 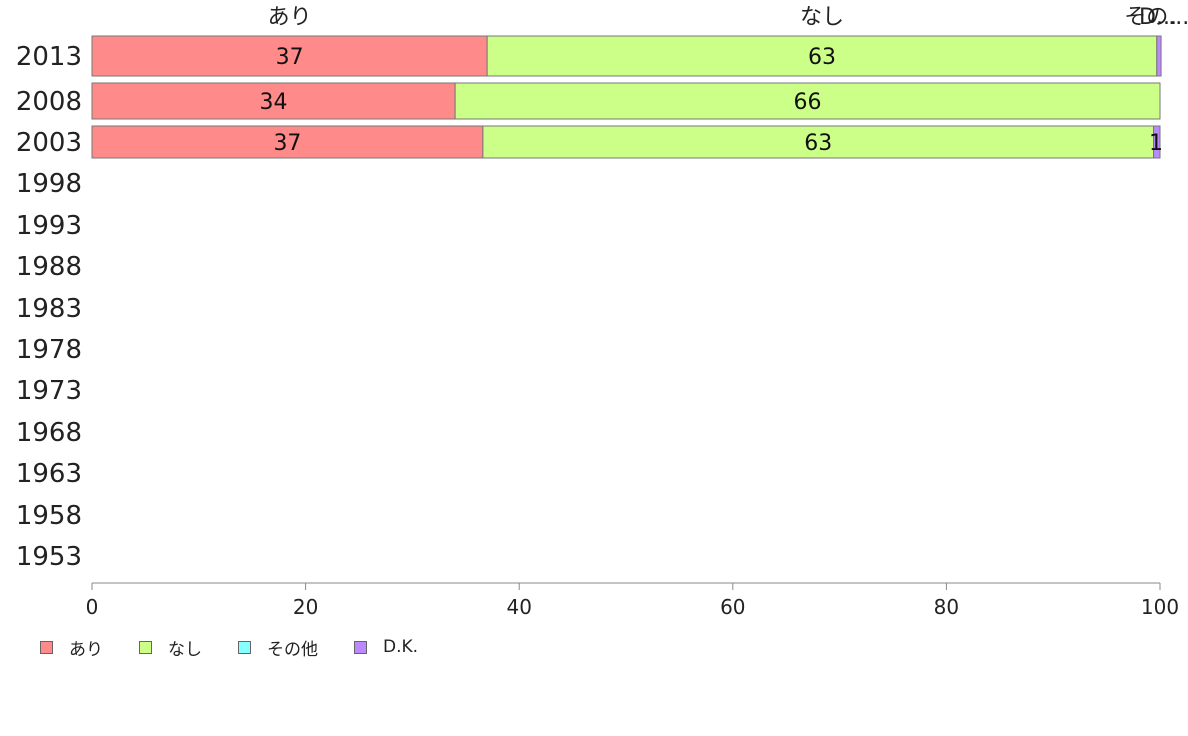 What do you see at coordinates (49, 57) in the screenshot?
I see `category-label-2013: 2013` at bounding box center [49, 57].